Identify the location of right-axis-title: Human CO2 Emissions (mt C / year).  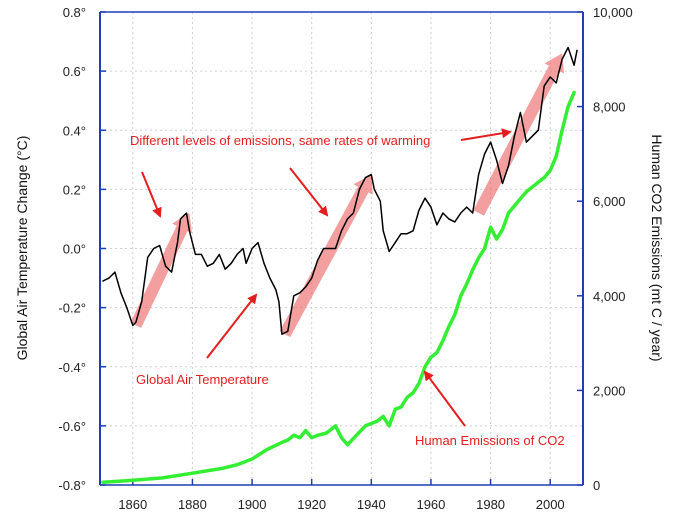
(657, 247).